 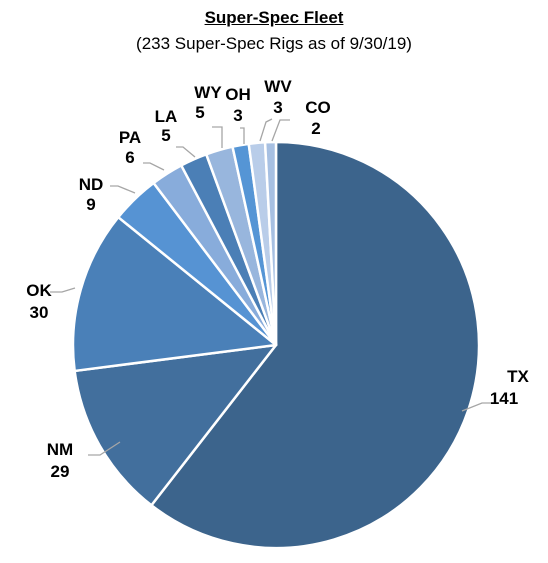 What do you see at coordinates (274, 17) in the screenshot?
I see `chart-title: Super-Spec Fleet` at bounding box center [274, 17].